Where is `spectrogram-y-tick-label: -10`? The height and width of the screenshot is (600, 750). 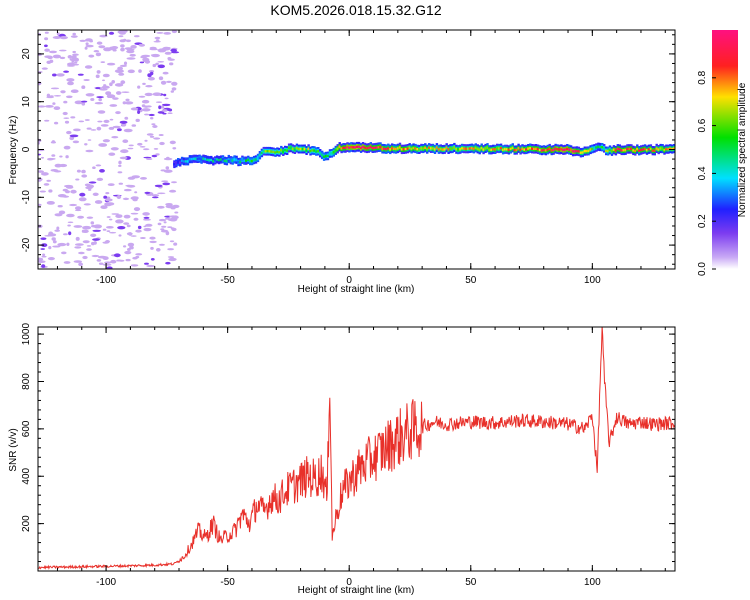
spectrogram-y-tick-label: -10 is located at coordinates (26, 197).